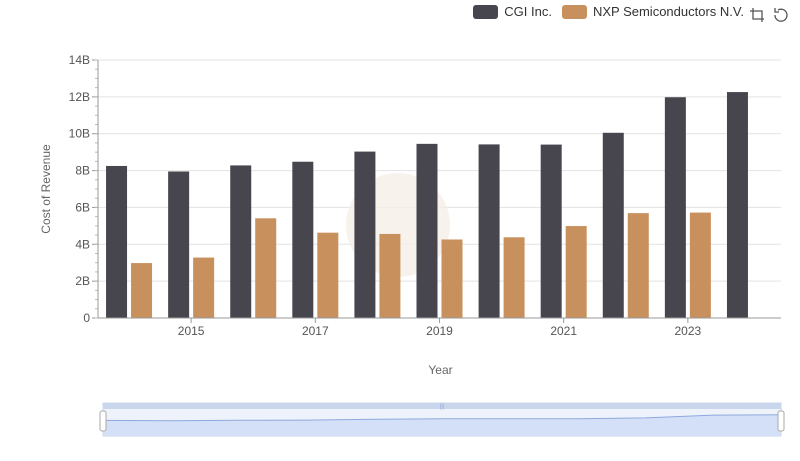 The image size is (800, 461). Describe the element at coordinates (46, 189) in the screenshot. I see `y-axis-title: Cost of Revenue` at that location.